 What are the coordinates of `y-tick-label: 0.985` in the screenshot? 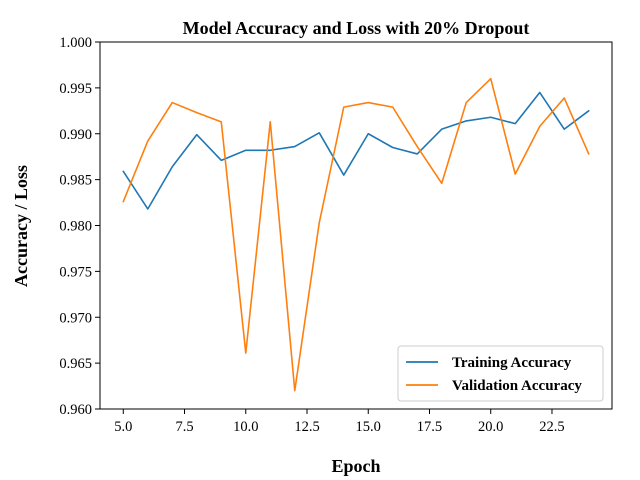 It's located at (75, 181).